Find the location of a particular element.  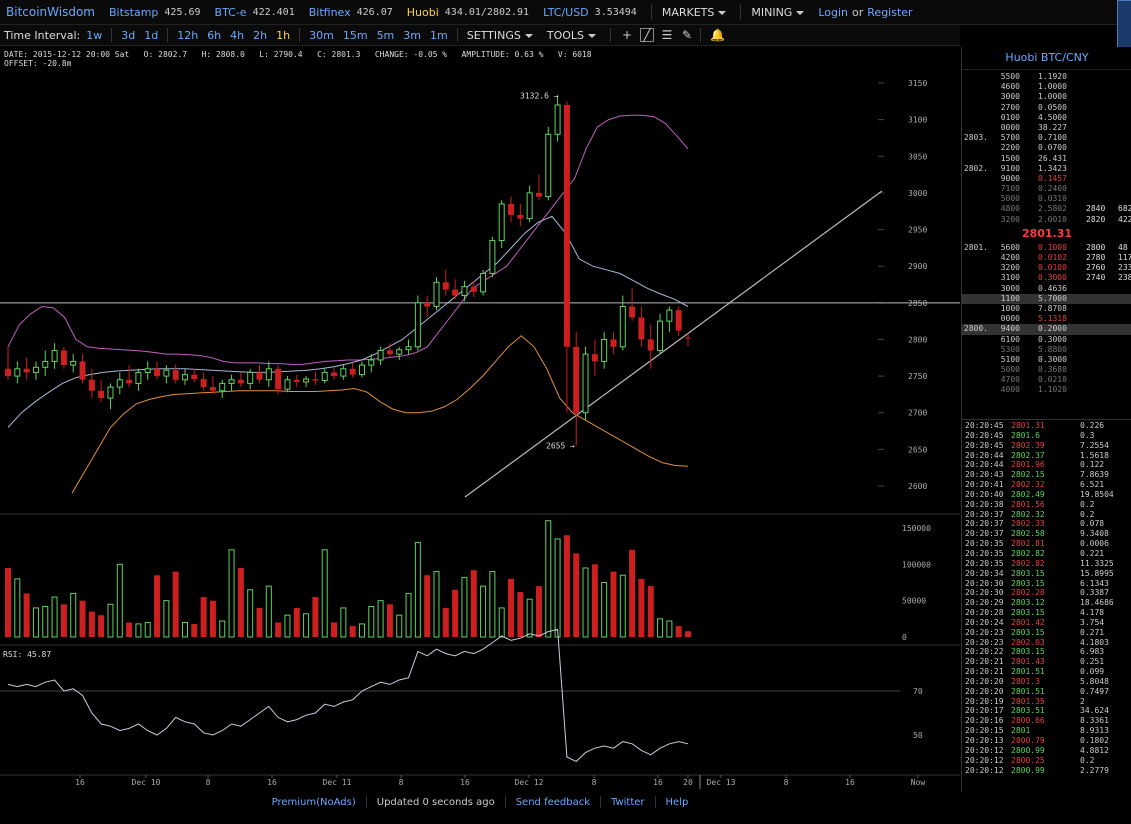

orderbook-row: 2801. 5600 0.1000 2800 48 is located at coordinates (1046, 248).